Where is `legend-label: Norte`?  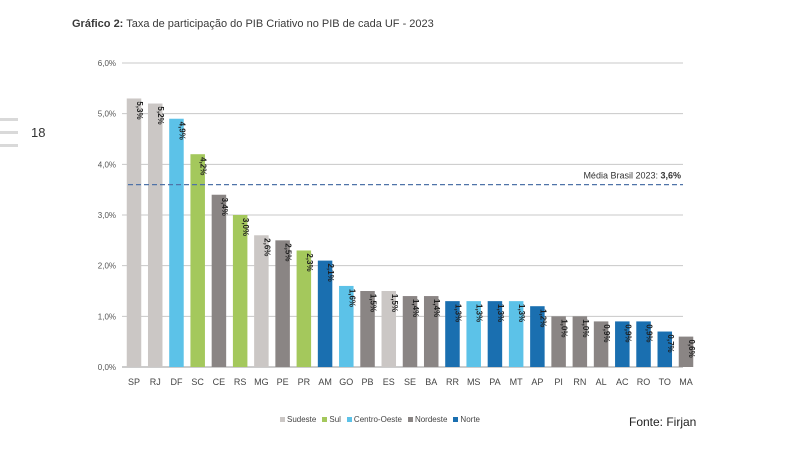 legend-label: Norte is located at coordinates (470, 419).